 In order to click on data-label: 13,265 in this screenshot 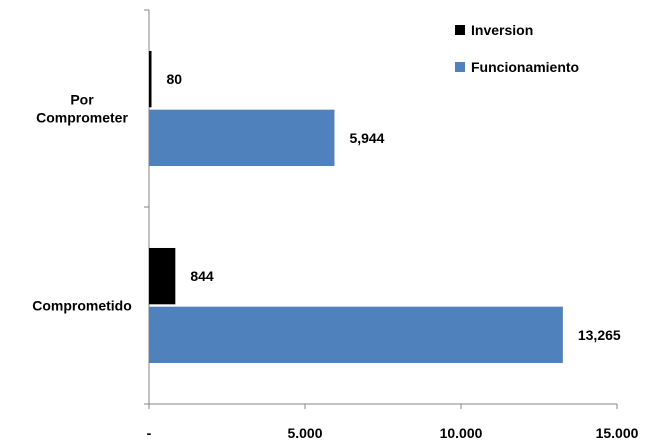, I will do `click(599, 335)`.